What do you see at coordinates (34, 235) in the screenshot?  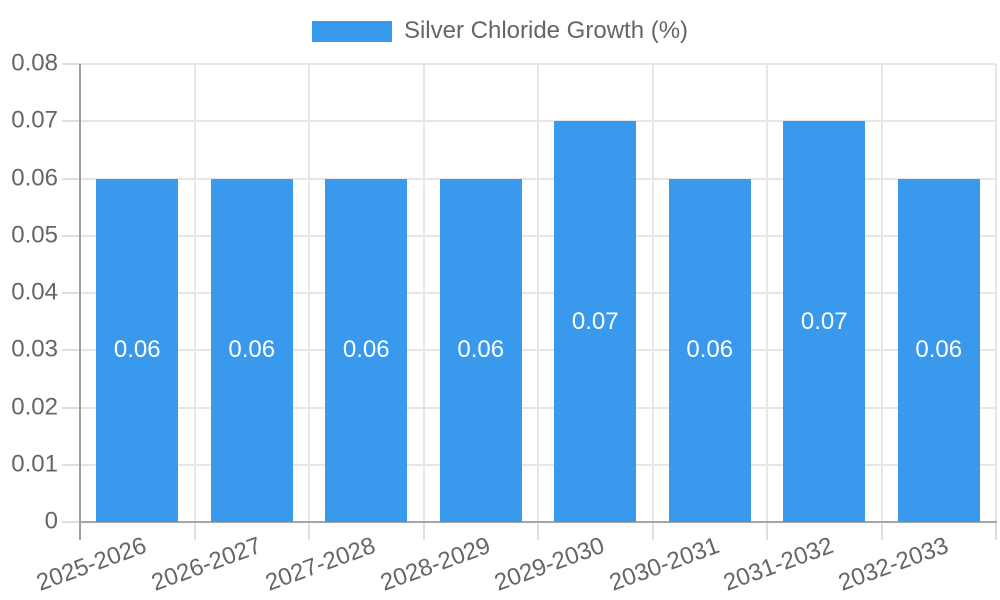 I see `y-tick-label: 0.05` at bounding box center [34, 235].